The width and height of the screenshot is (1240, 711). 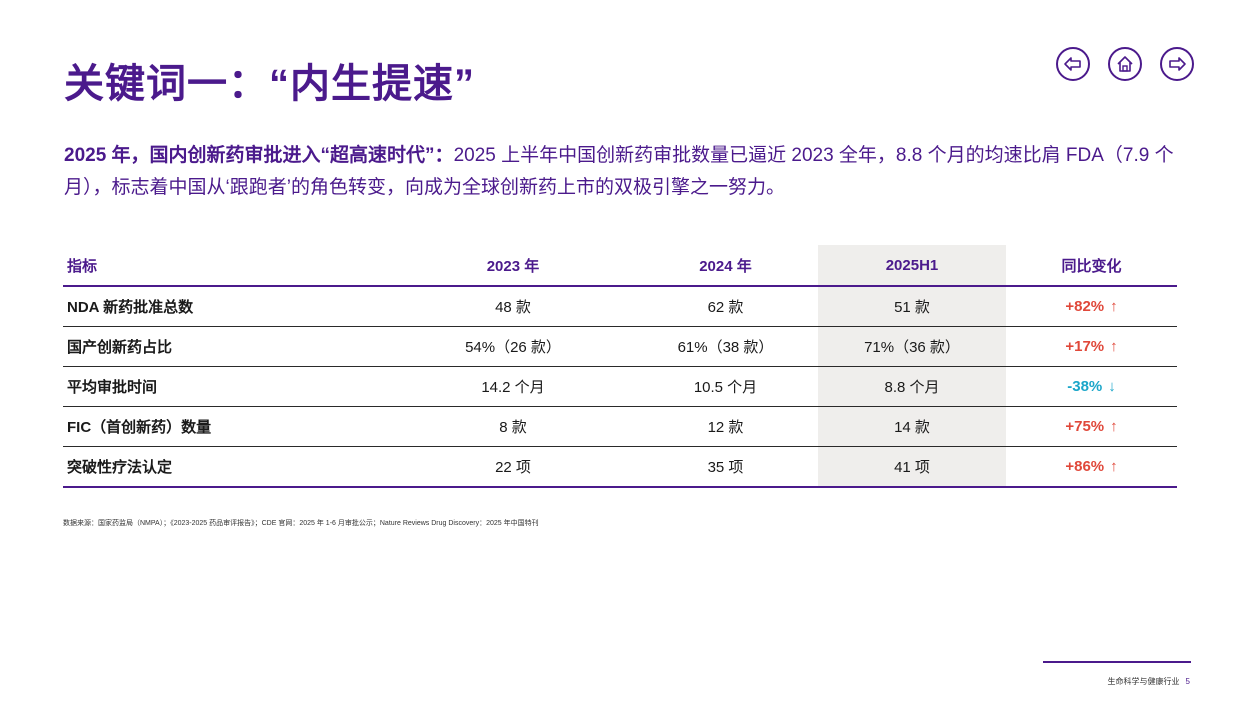 I want to click on table-row: 平均审批时间 14.2 个月 10.5 个月 8.8 个月 -38% ↓, so click(x=620, y=386).